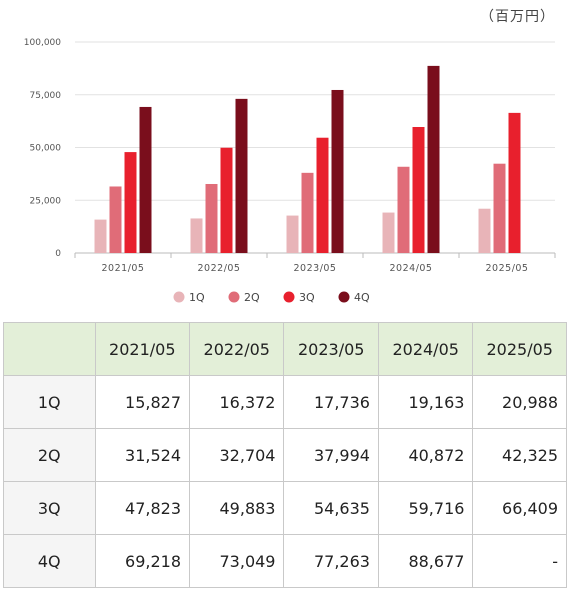  Describe the element at coordinates (425, 455) in the screenshot. I see `table-cell: 40,872` at that location.